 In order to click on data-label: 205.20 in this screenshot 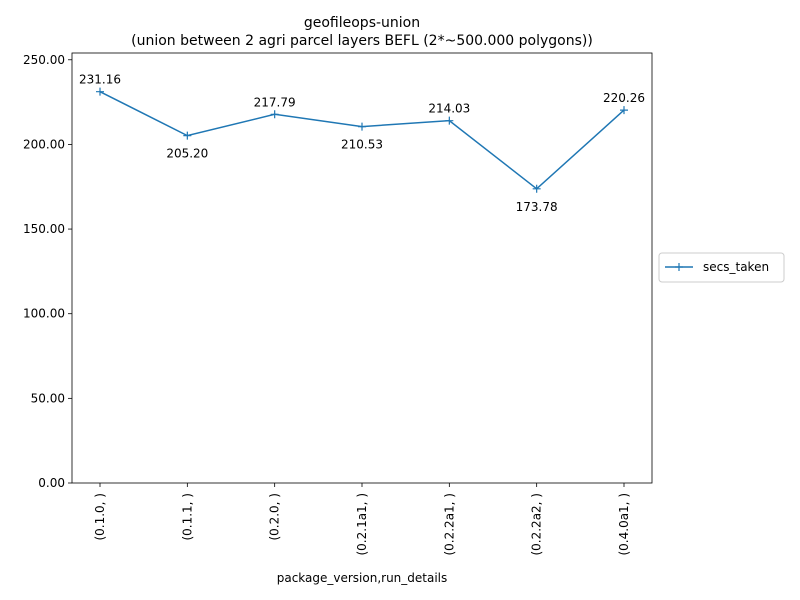, I will do `click(187, 154)`.